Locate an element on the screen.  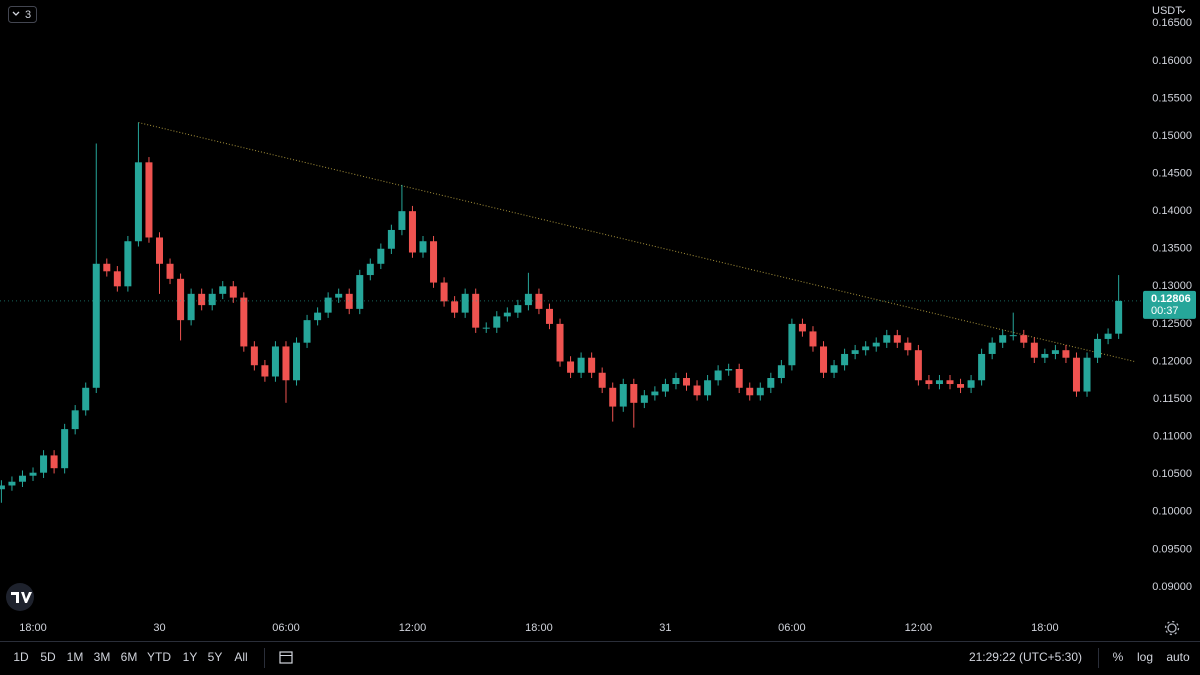
toolbar: 1D 5D 1M 3M 6M YTD 1Y 5Y All% log auto is located at coordinates (601, 657).